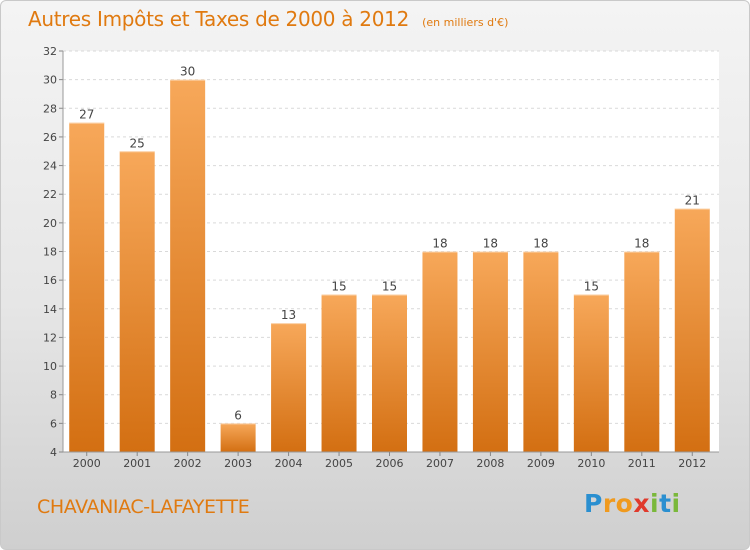 This screenshot has height=550, width=750. Describe the element at coordinates (53, 452) in the screenshot. I see `y-tick-label: 4` at that location.